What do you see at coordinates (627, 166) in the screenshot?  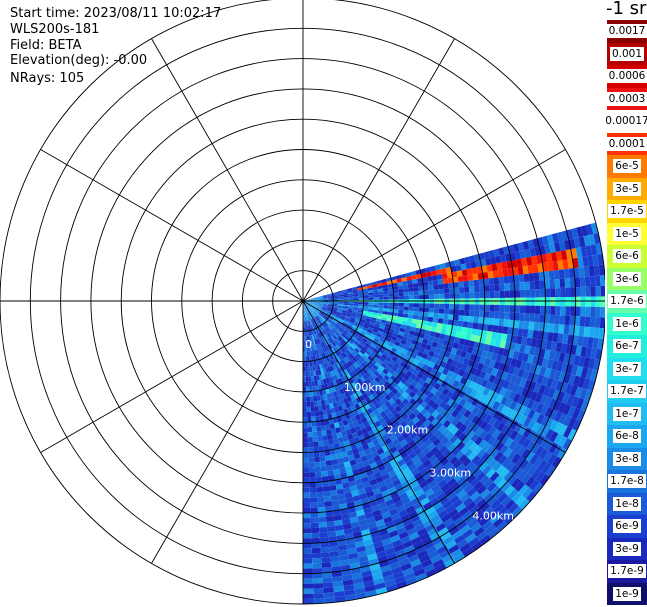 I see `colorbar-swatch: 6e-5` at bounding box center [627, 166].